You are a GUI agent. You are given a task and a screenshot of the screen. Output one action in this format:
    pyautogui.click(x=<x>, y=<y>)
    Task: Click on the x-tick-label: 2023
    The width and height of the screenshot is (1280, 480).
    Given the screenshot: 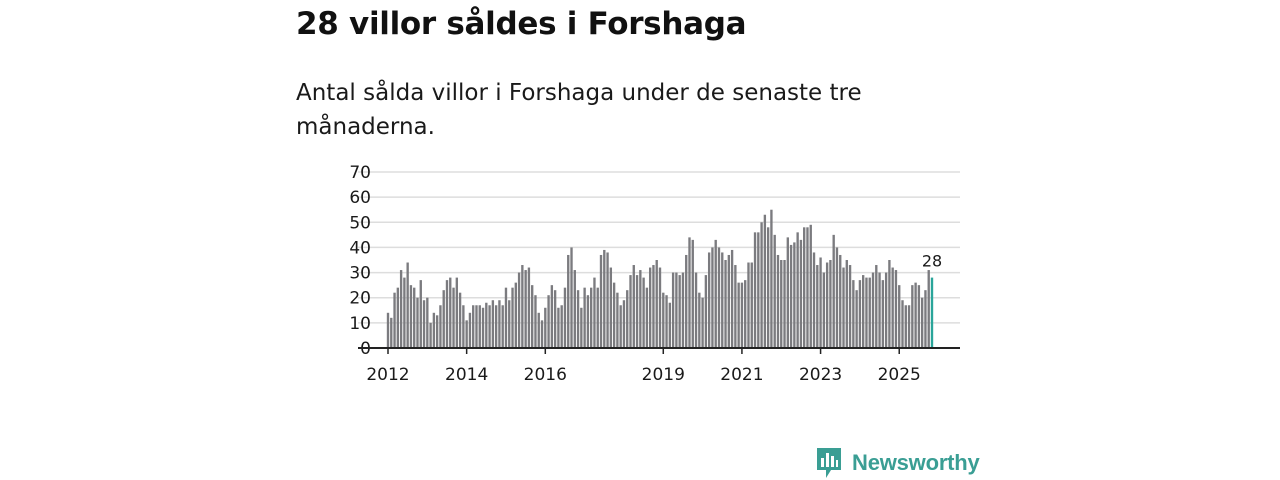 What is the action you would take?
    pyautogui.click(x=820, y=375)
    